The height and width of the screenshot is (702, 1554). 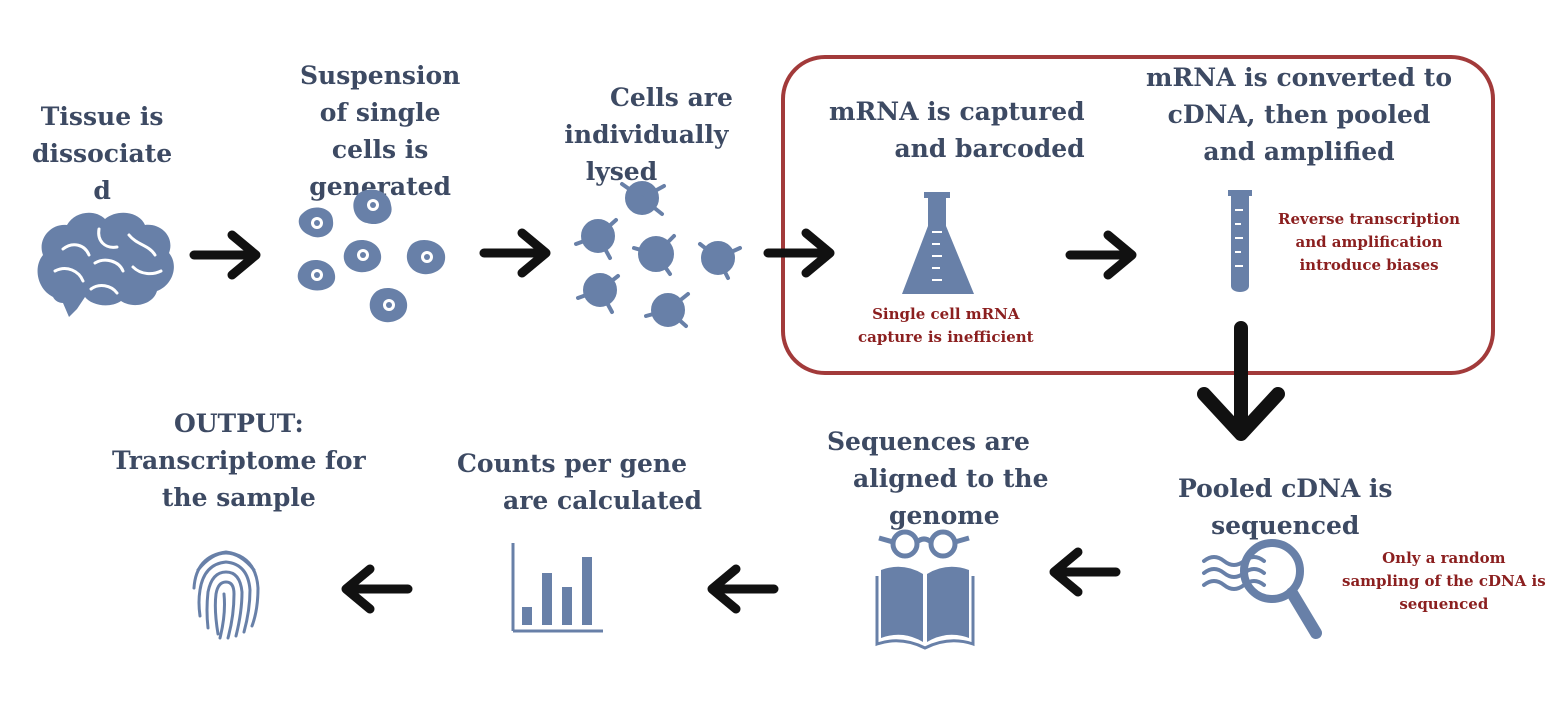 What do you see at coordinates (226, 595) in the screenshot?
I see `fingerprint-icon` at bounding box center [226, 595].